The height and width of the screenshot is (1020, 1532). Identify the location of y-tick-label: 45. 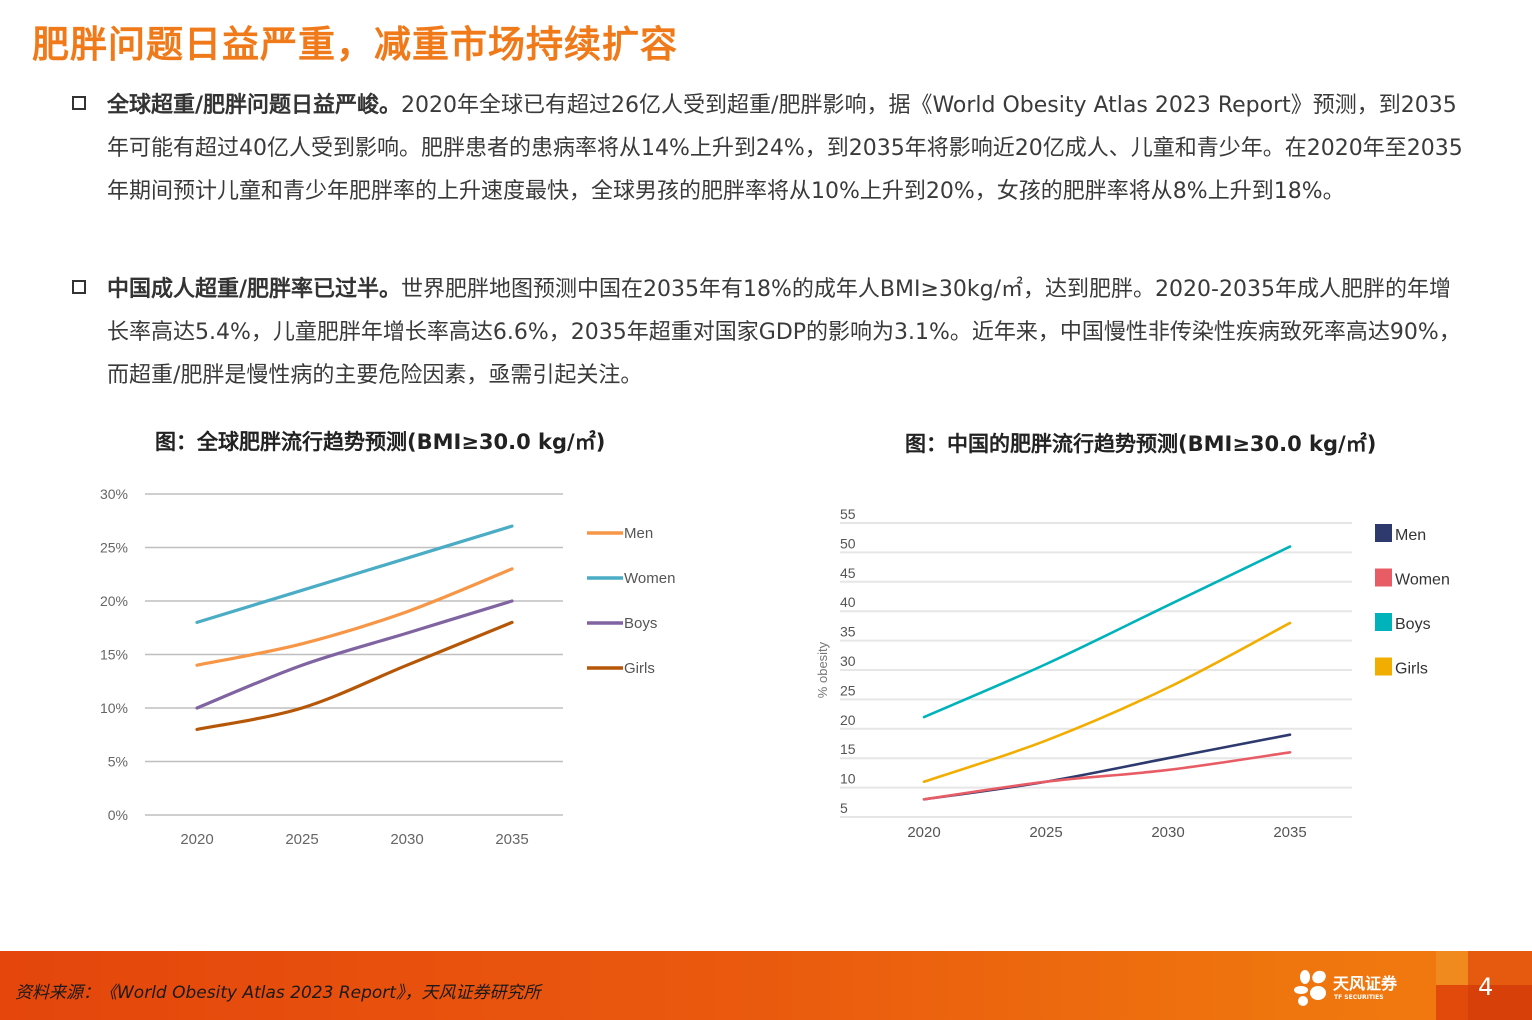
(848, 573).